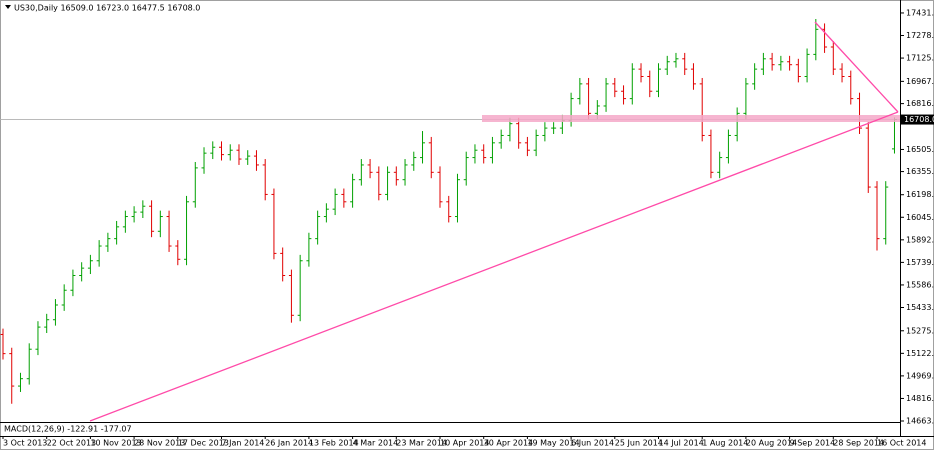 This screenshot has height=450, width=934. I want to click on y-tick-label: 15275.0, so click(920, 330).